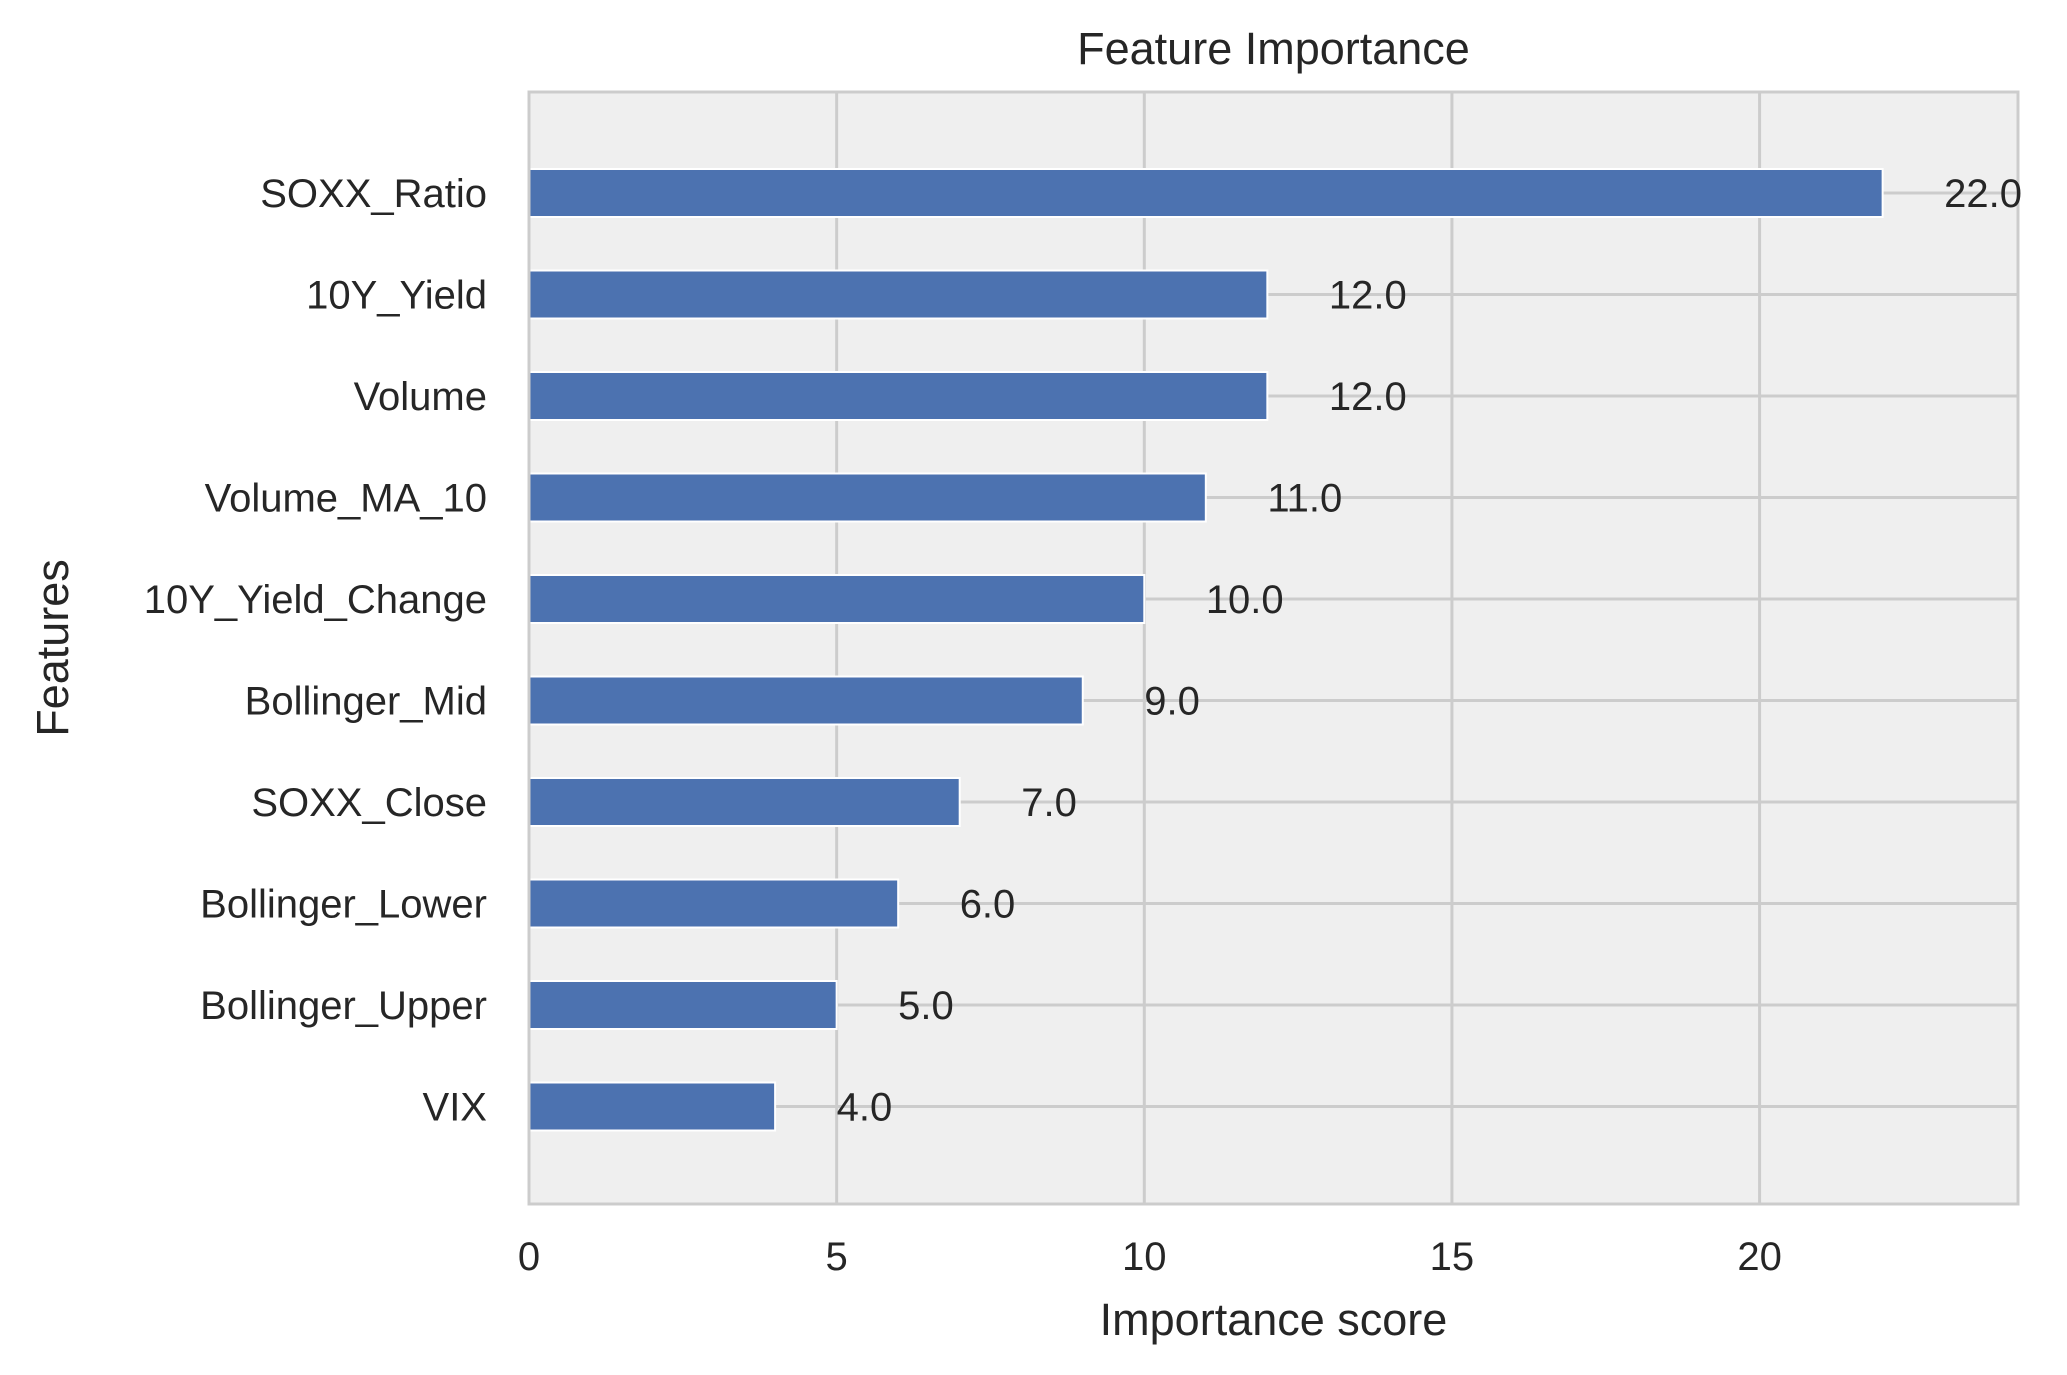 The image size is (2067, 1375). What do you see at coordinates (898, 396) in the screenshot?
I see `bar-volume` at bounding box center [898, 396].